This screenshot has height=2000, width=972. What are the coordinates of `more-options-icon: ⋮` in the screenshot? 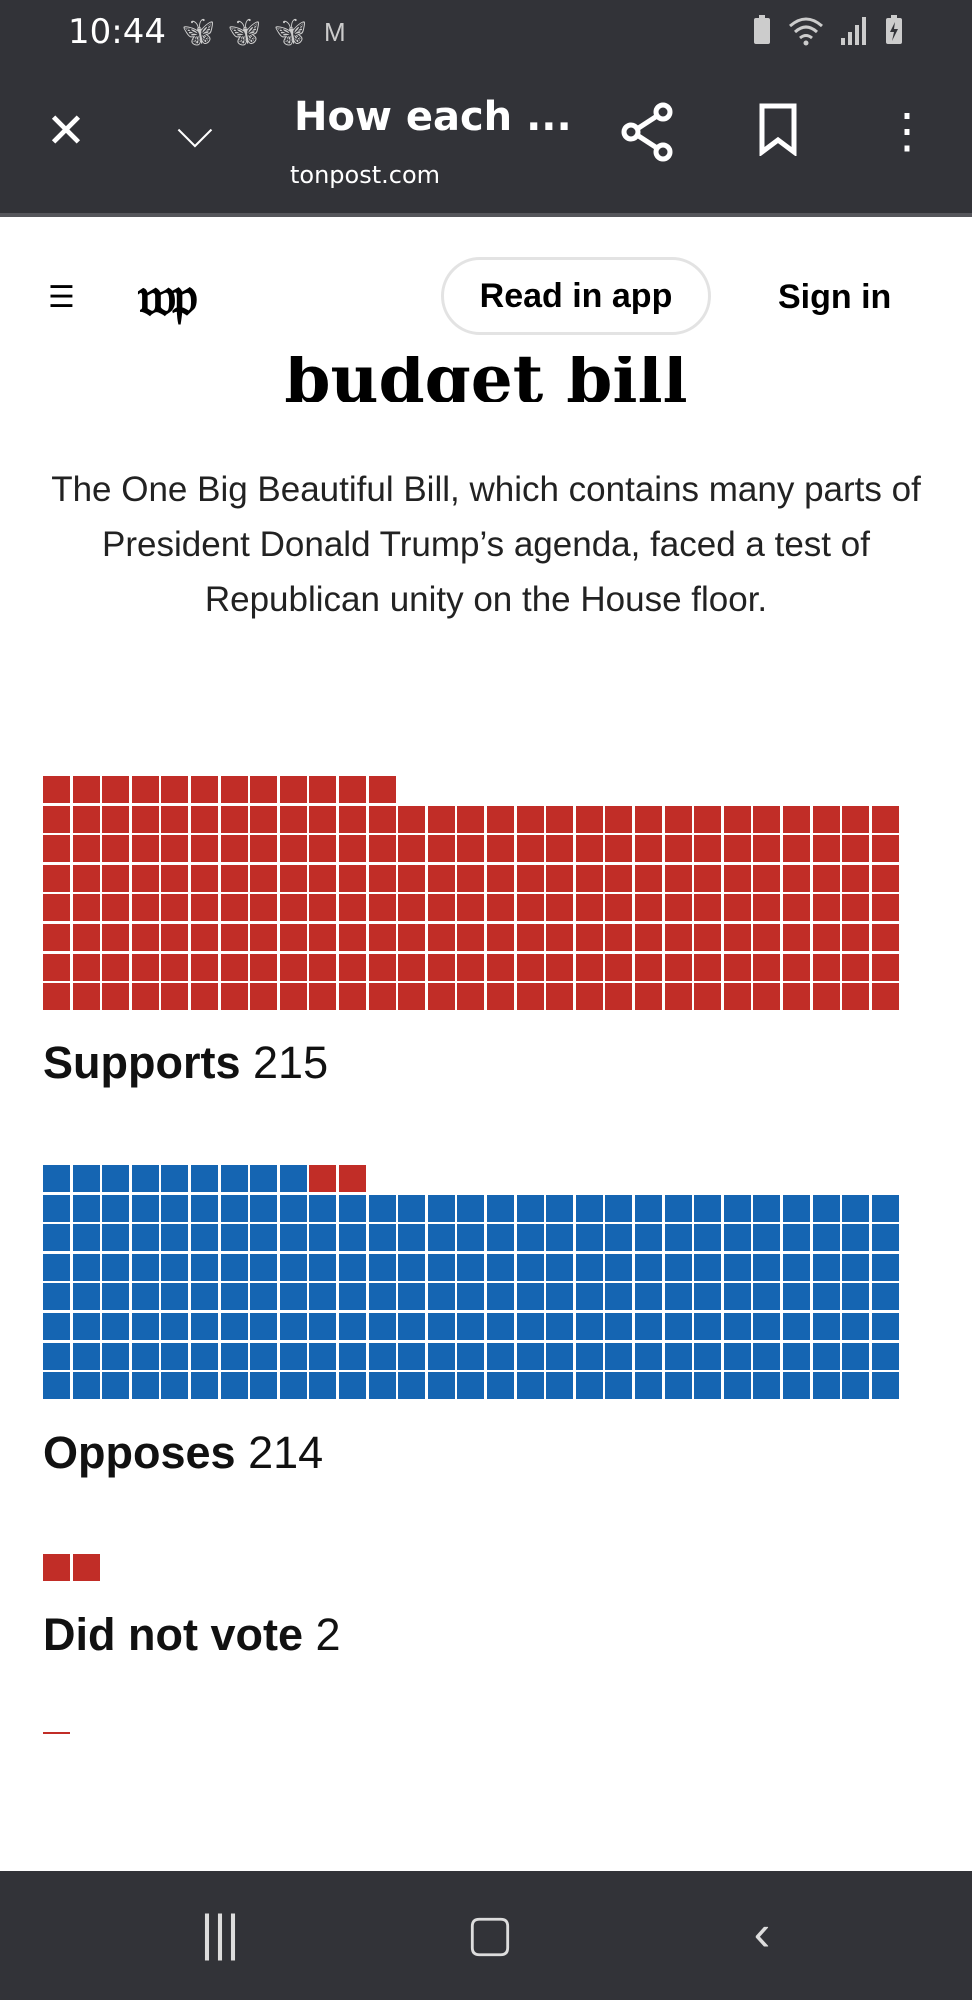 It's located at (907, 131).